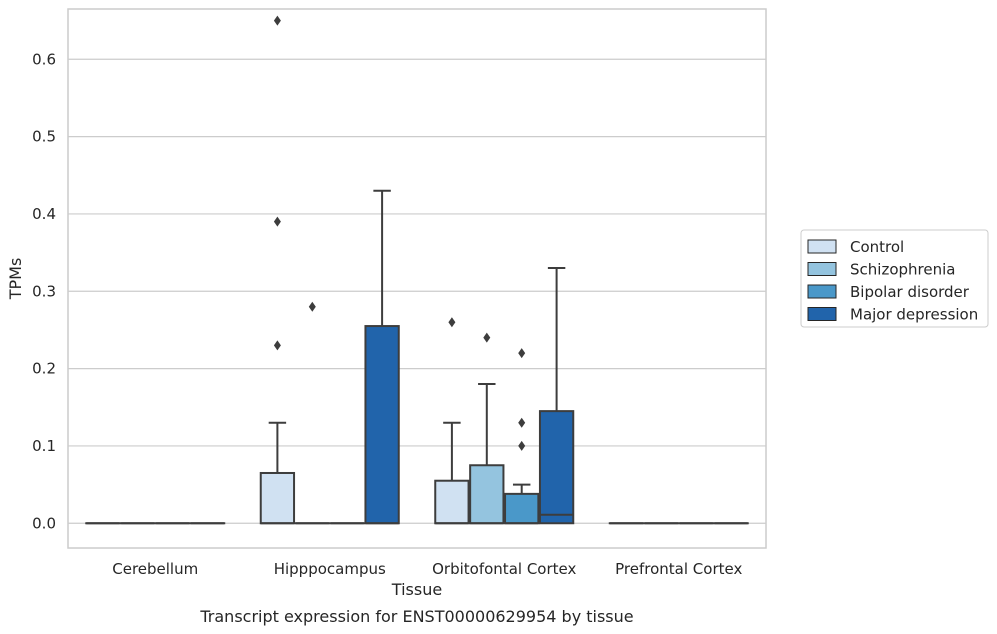 The image size is (997, 634). What do you see at coordinates (44, 369) in the screenshot?
I see `y-tick-label: 0.2` at bounding box center [44, 369].